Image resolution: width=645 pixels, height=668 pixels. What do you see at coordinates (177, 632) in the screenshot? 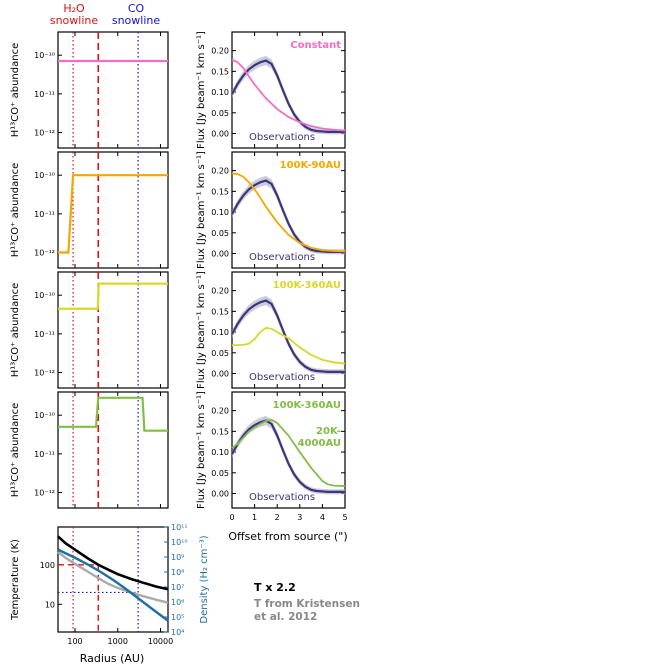
I see `density-ytick-label: 10⁴` at bounding box center [177, 632].